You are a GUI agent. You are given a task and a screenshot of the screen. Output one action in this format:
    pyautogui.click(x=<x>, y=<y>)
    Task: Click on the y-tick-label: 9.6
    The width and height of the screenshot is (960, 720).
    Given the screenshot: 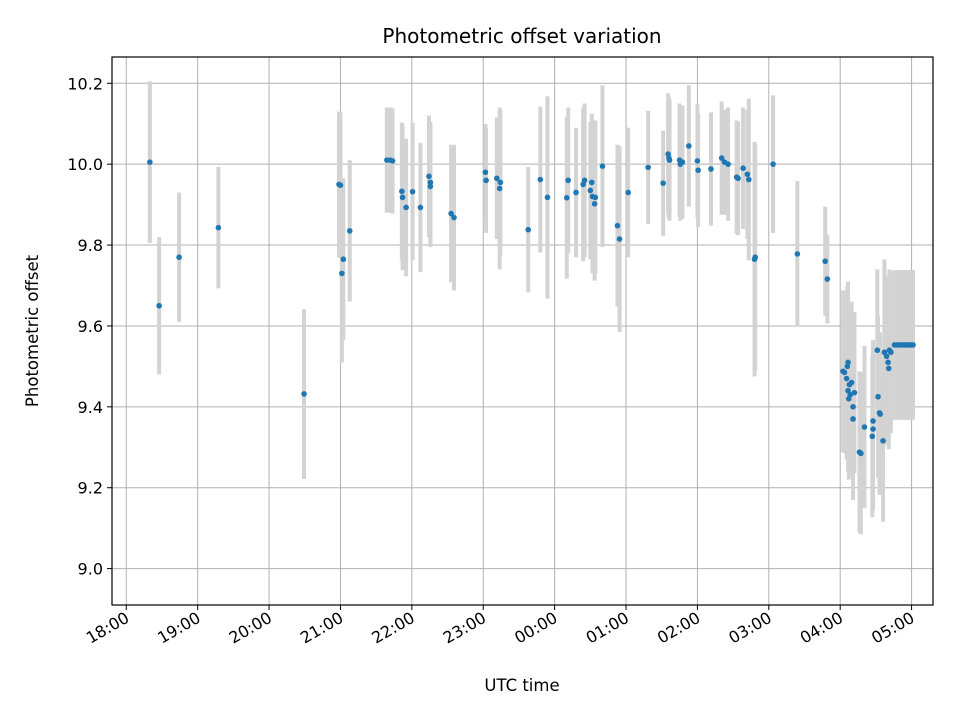 What is the action you would take?
    pyautogui.click(x=90, y=326)
    